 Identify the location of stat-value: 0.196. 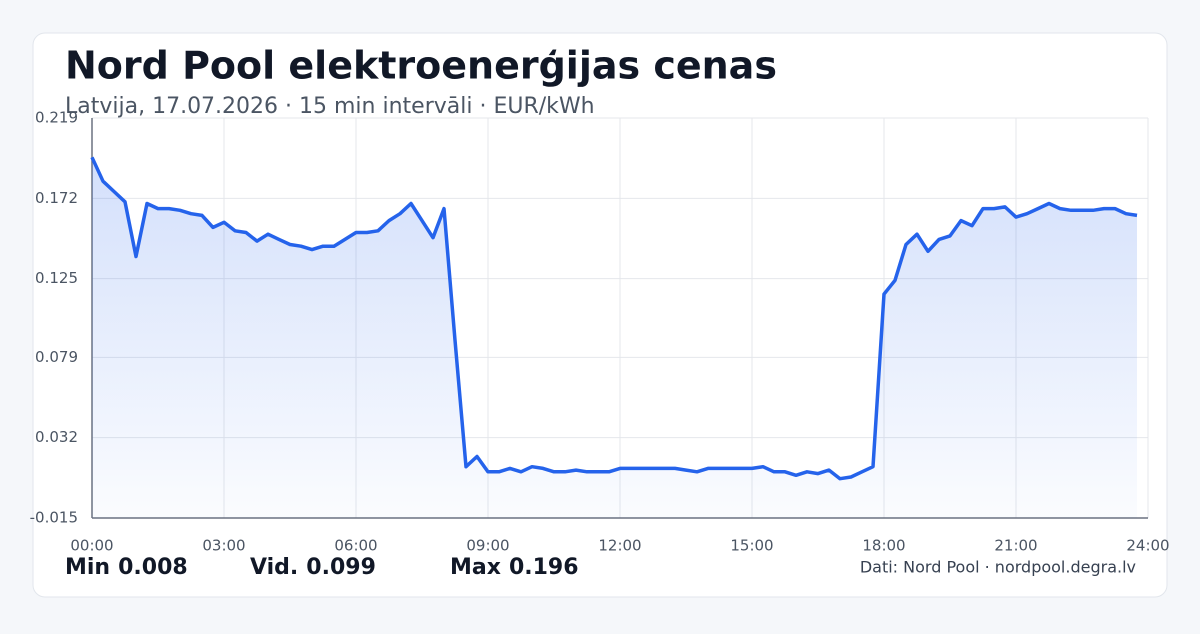
(544, 567).